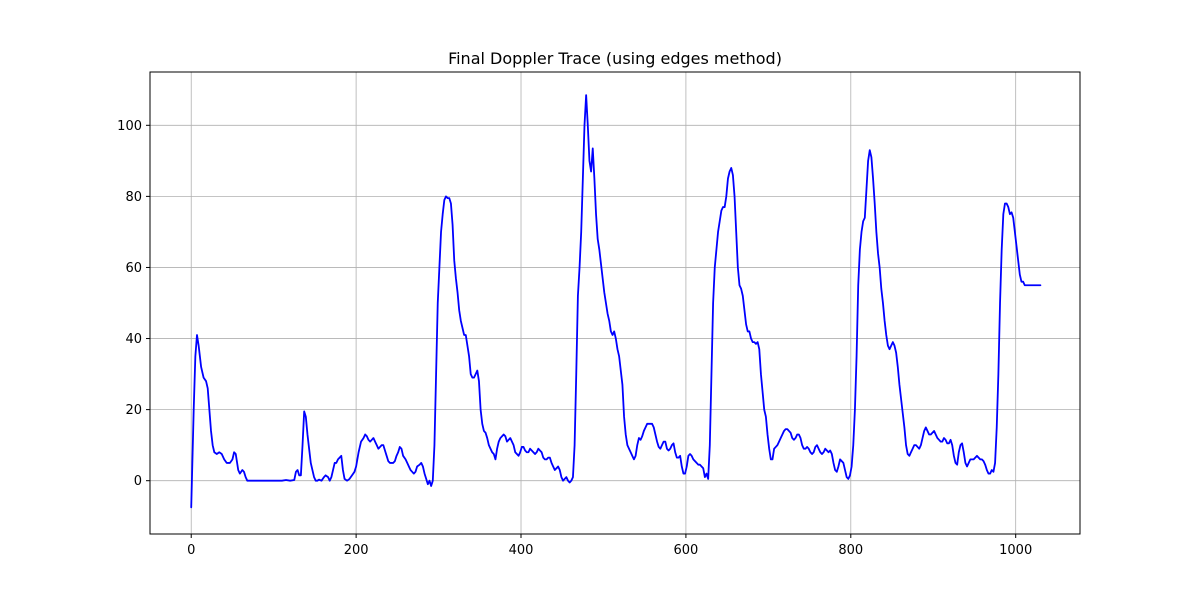 The height and width of the screenshot is (600, 1200). What do you see at coordinates (615, 58) in the screenshot?
I see `chart-title: Final Doppler Trace (using edges method)` at bounding box center [615, 58].